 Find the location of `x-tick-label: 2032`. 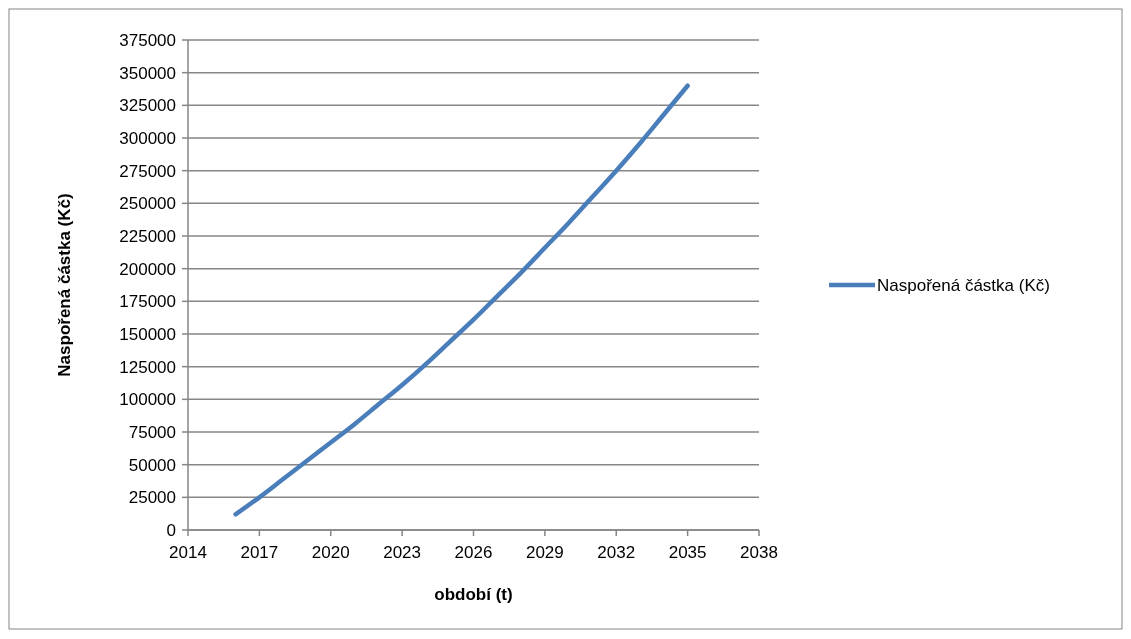

x-tick-label: 2032 is located at coordinates (616, 552).